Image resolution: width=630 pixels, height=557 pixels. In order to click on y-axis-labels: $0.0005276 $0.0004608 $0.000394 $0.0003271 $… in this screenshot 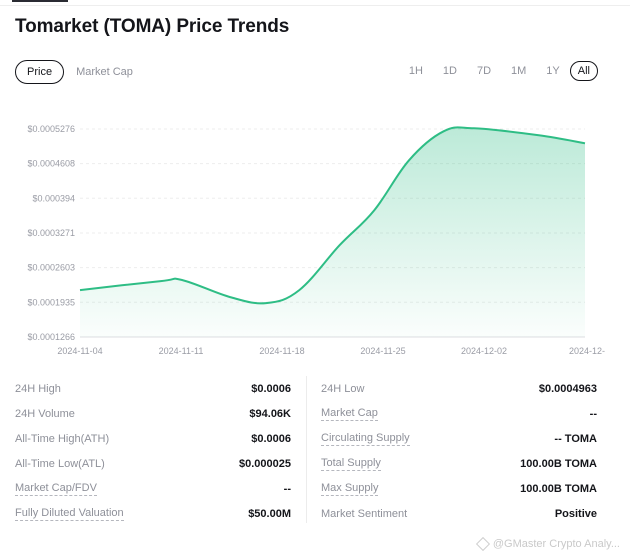, I will do `click(51, 233)`.